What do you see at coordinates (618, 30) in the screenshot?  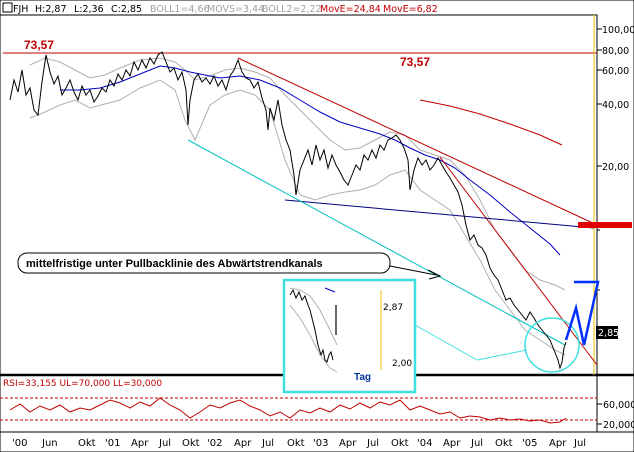 I see `y-tick-label: 100,00` at bounding box center [618, 30].